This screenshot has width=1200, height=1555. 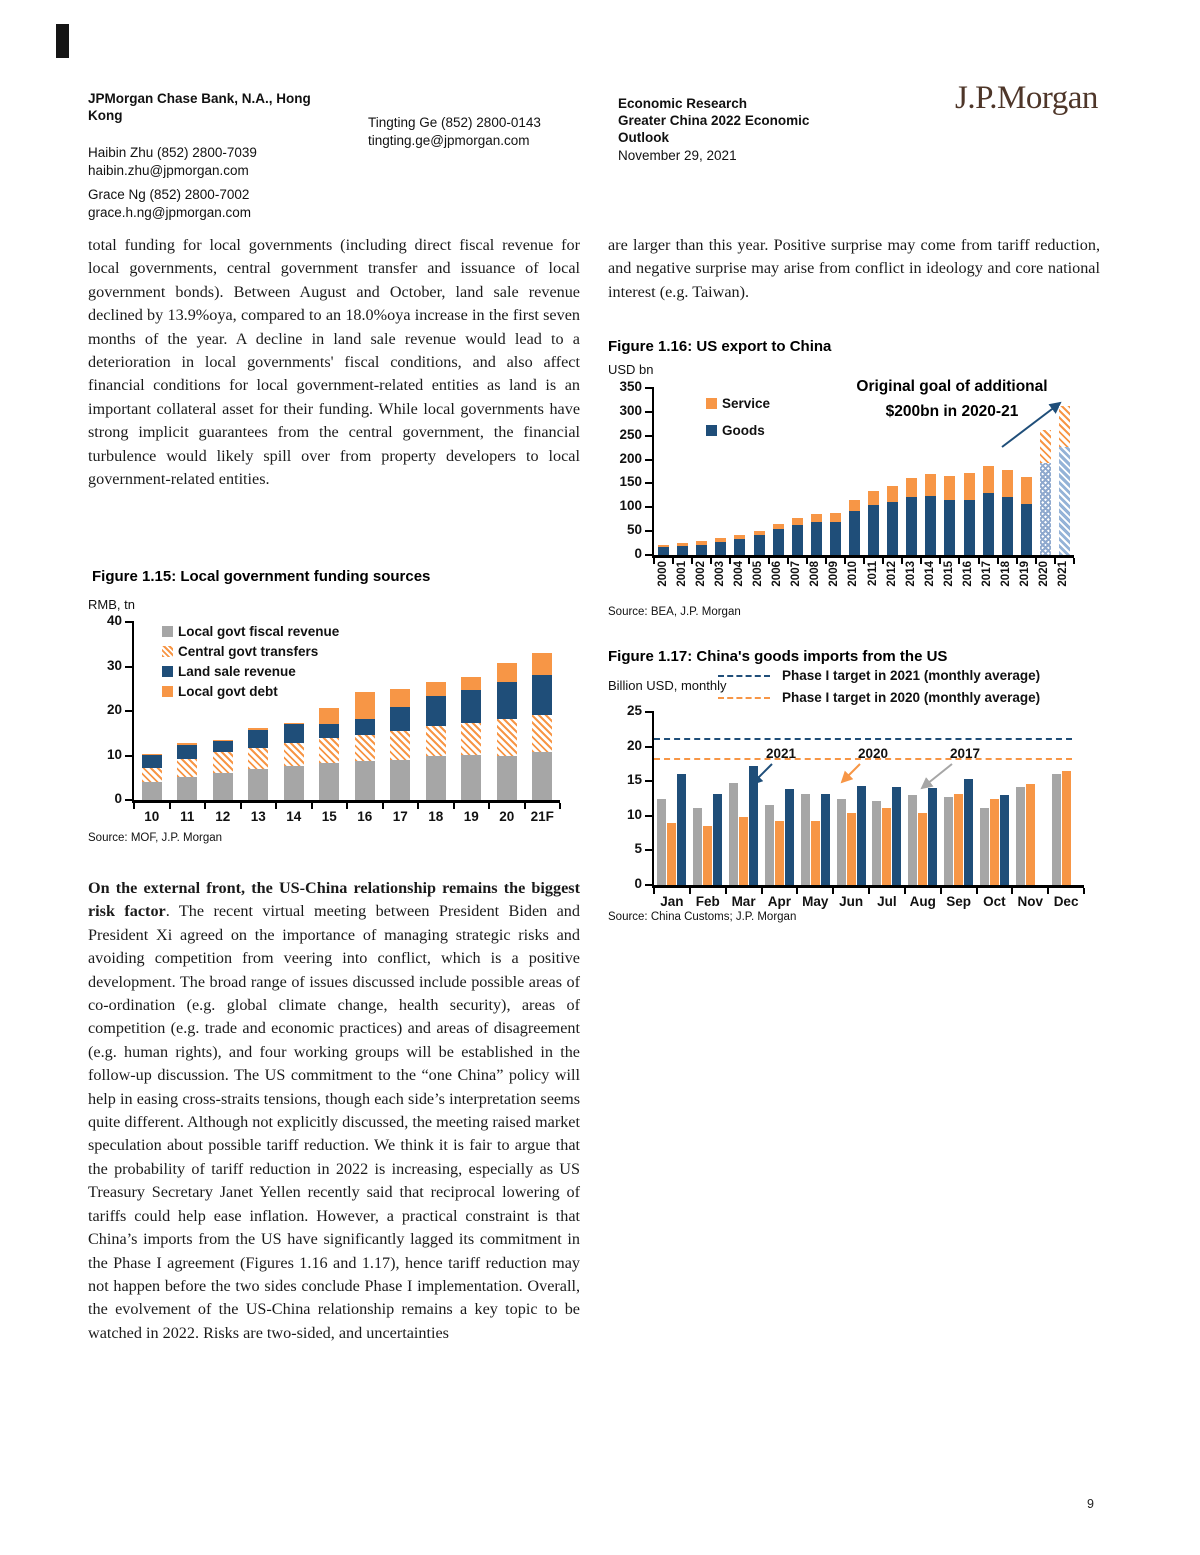 What do you see at coordinates (874, 498) in the screenshot?
I see `bar-segment-Service-2011` at bounding box center [874, 498].